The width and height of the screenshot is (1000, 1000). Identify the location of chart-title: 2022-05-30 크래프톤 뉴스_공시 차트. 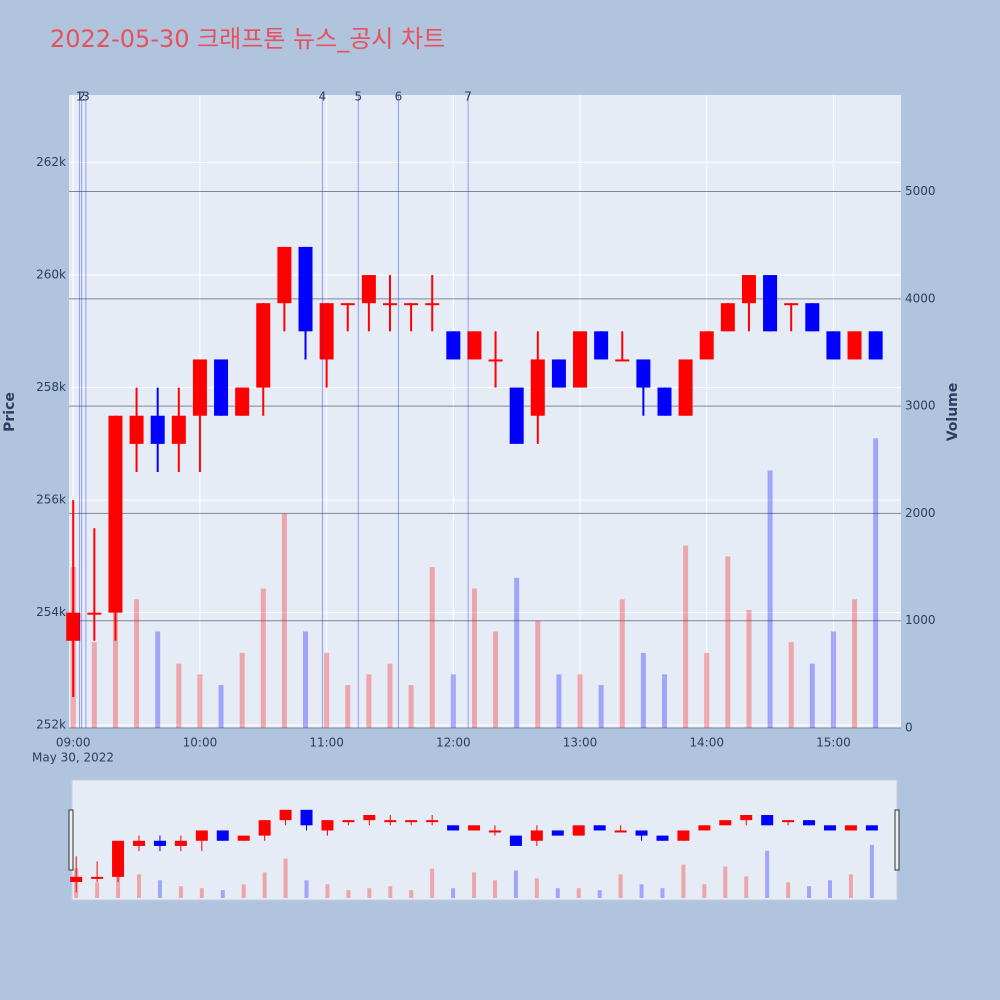
(247, 39).